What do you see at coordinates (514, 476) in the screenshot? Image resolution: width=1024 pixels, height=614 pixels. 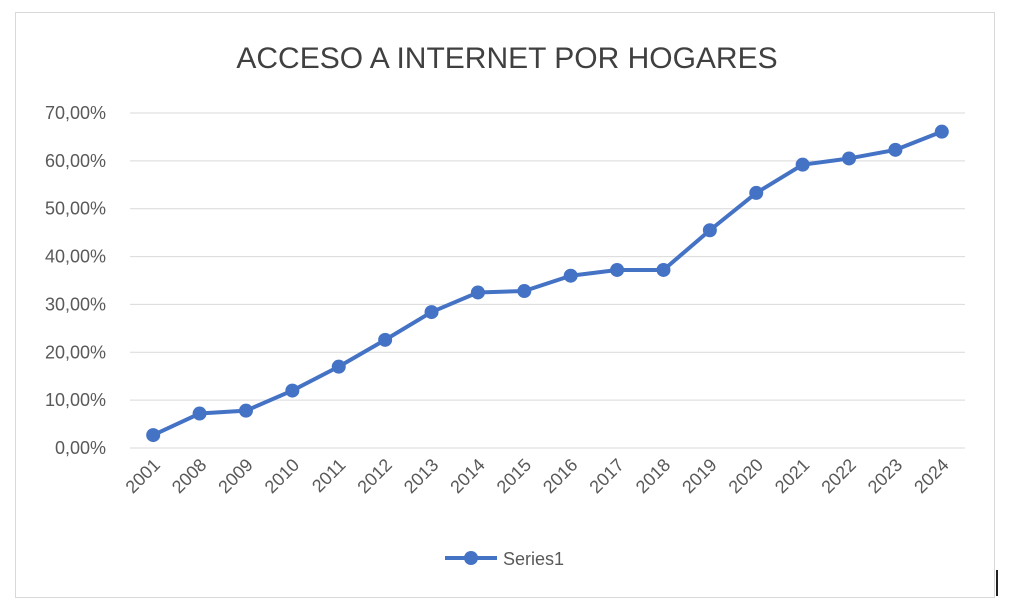 I see `x-tick-label: 2015` at bounding box center [514, 476].